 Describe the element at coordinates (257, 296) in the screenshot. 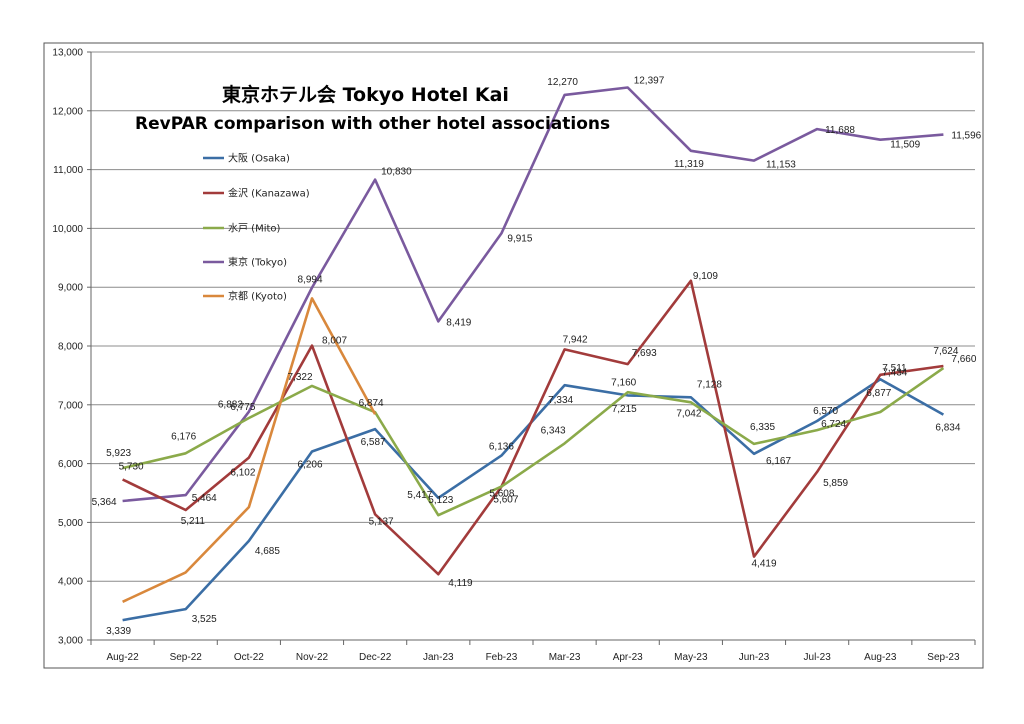

I see `legend-label-kyoto: 京都 (Kyoto)` at that location.